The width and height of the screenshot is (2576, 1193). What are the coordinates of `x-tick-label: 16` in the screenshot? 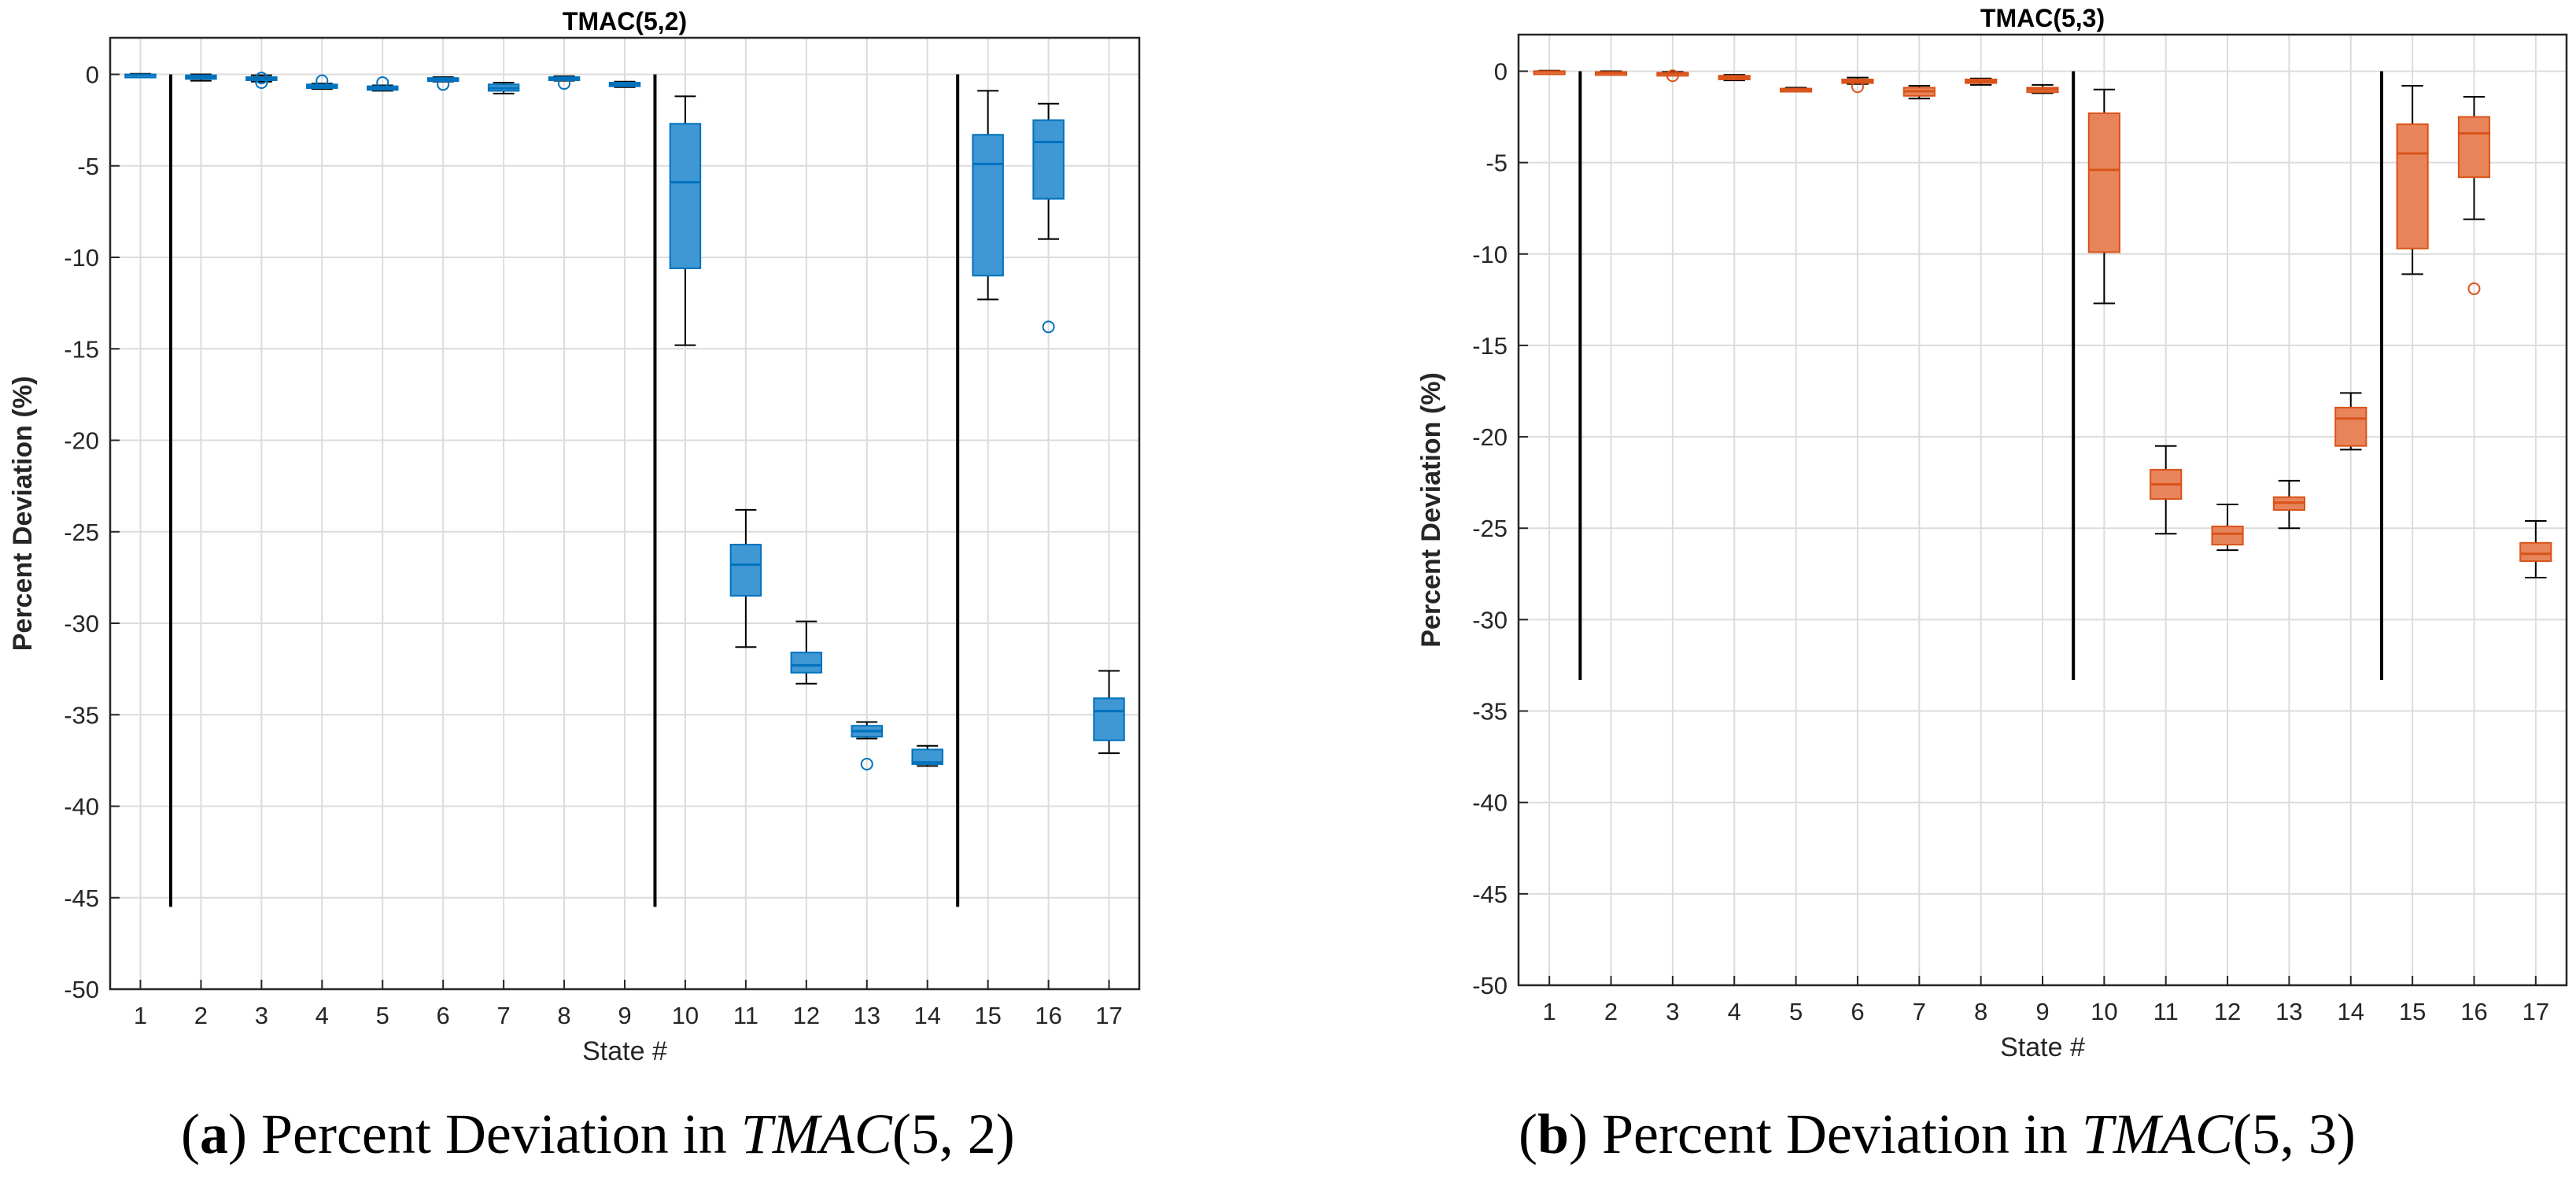 It's located at (1048, 1015).